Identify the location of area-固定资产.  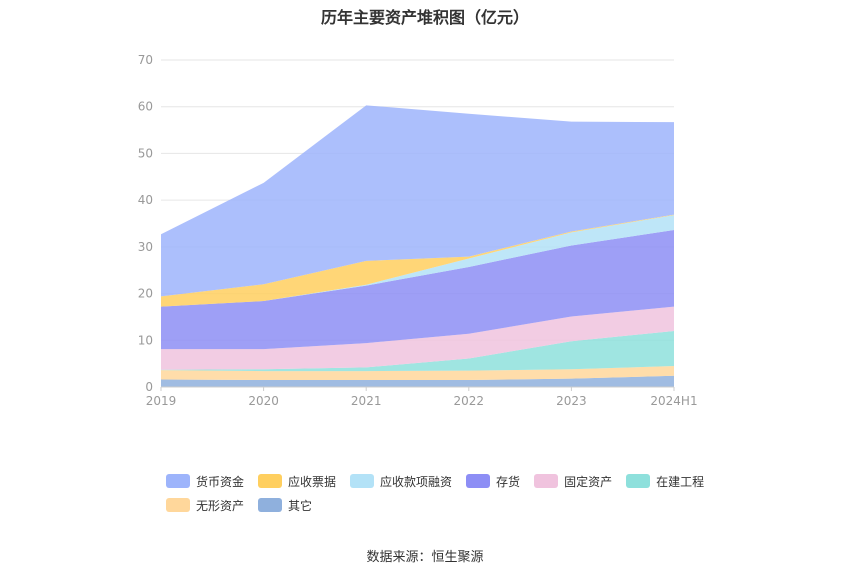
(417, 338).